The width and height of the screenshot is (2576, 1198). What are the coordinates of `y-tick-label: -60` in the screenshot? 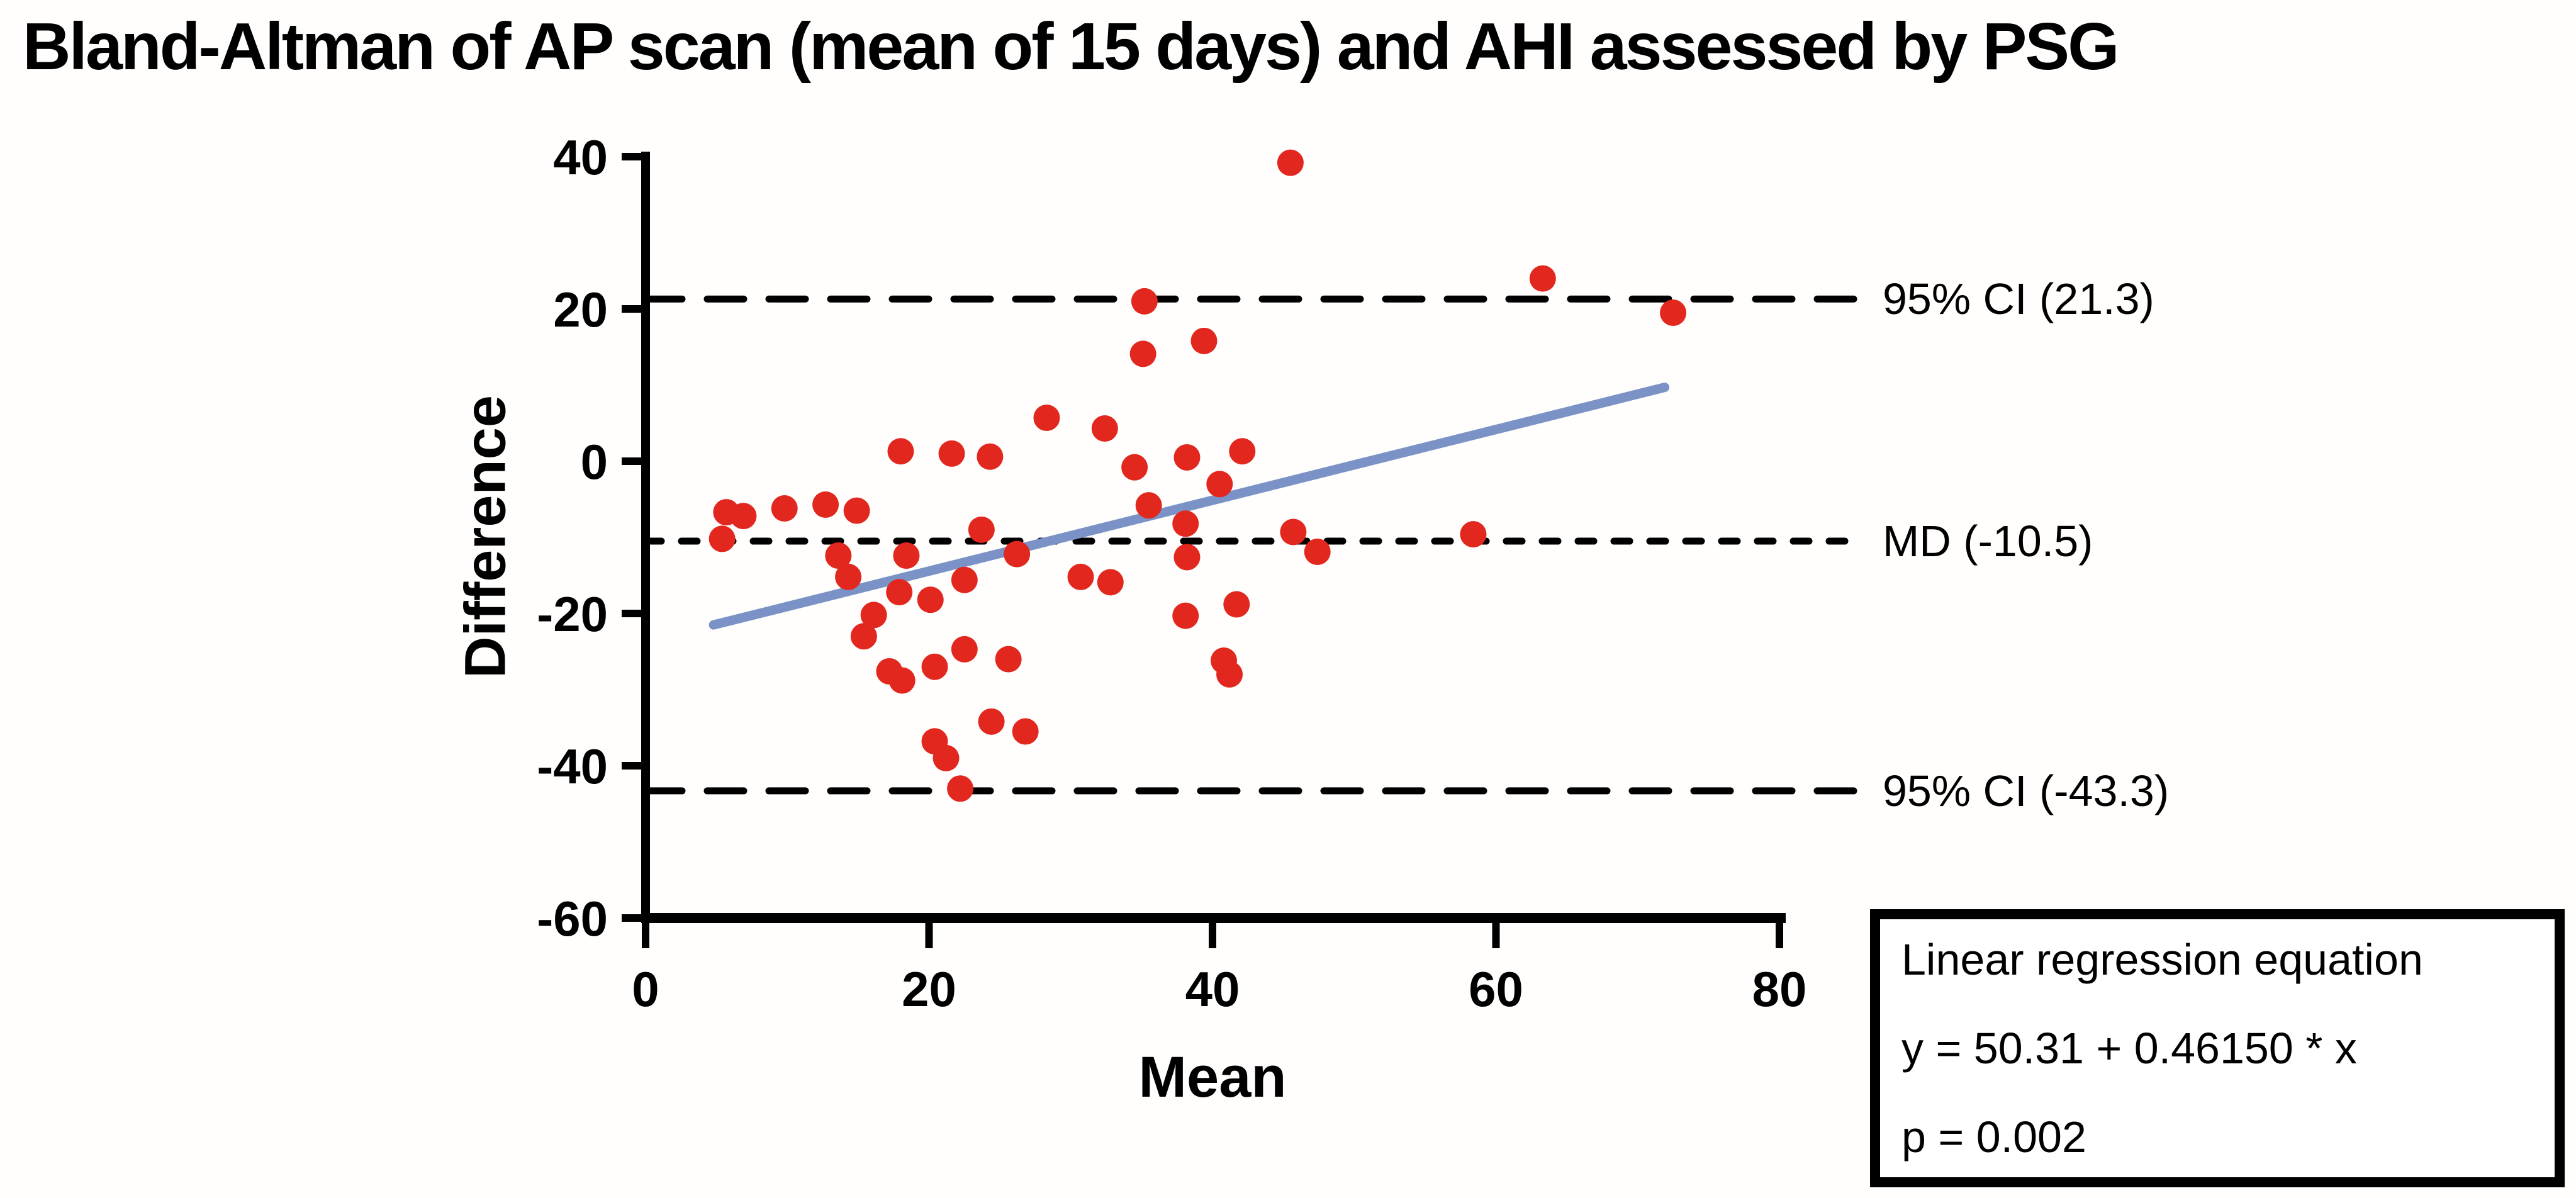 It's located at (572, 918).